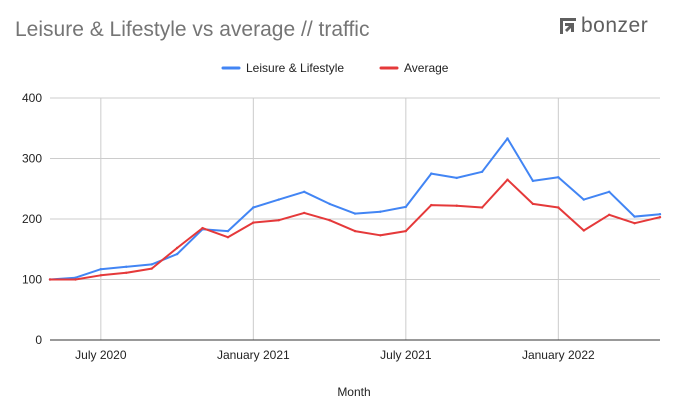  What do you see at coordinates (353, 392) in the screenshot?
I see `x-axis-title: Month` at bounding box center [353, 392].